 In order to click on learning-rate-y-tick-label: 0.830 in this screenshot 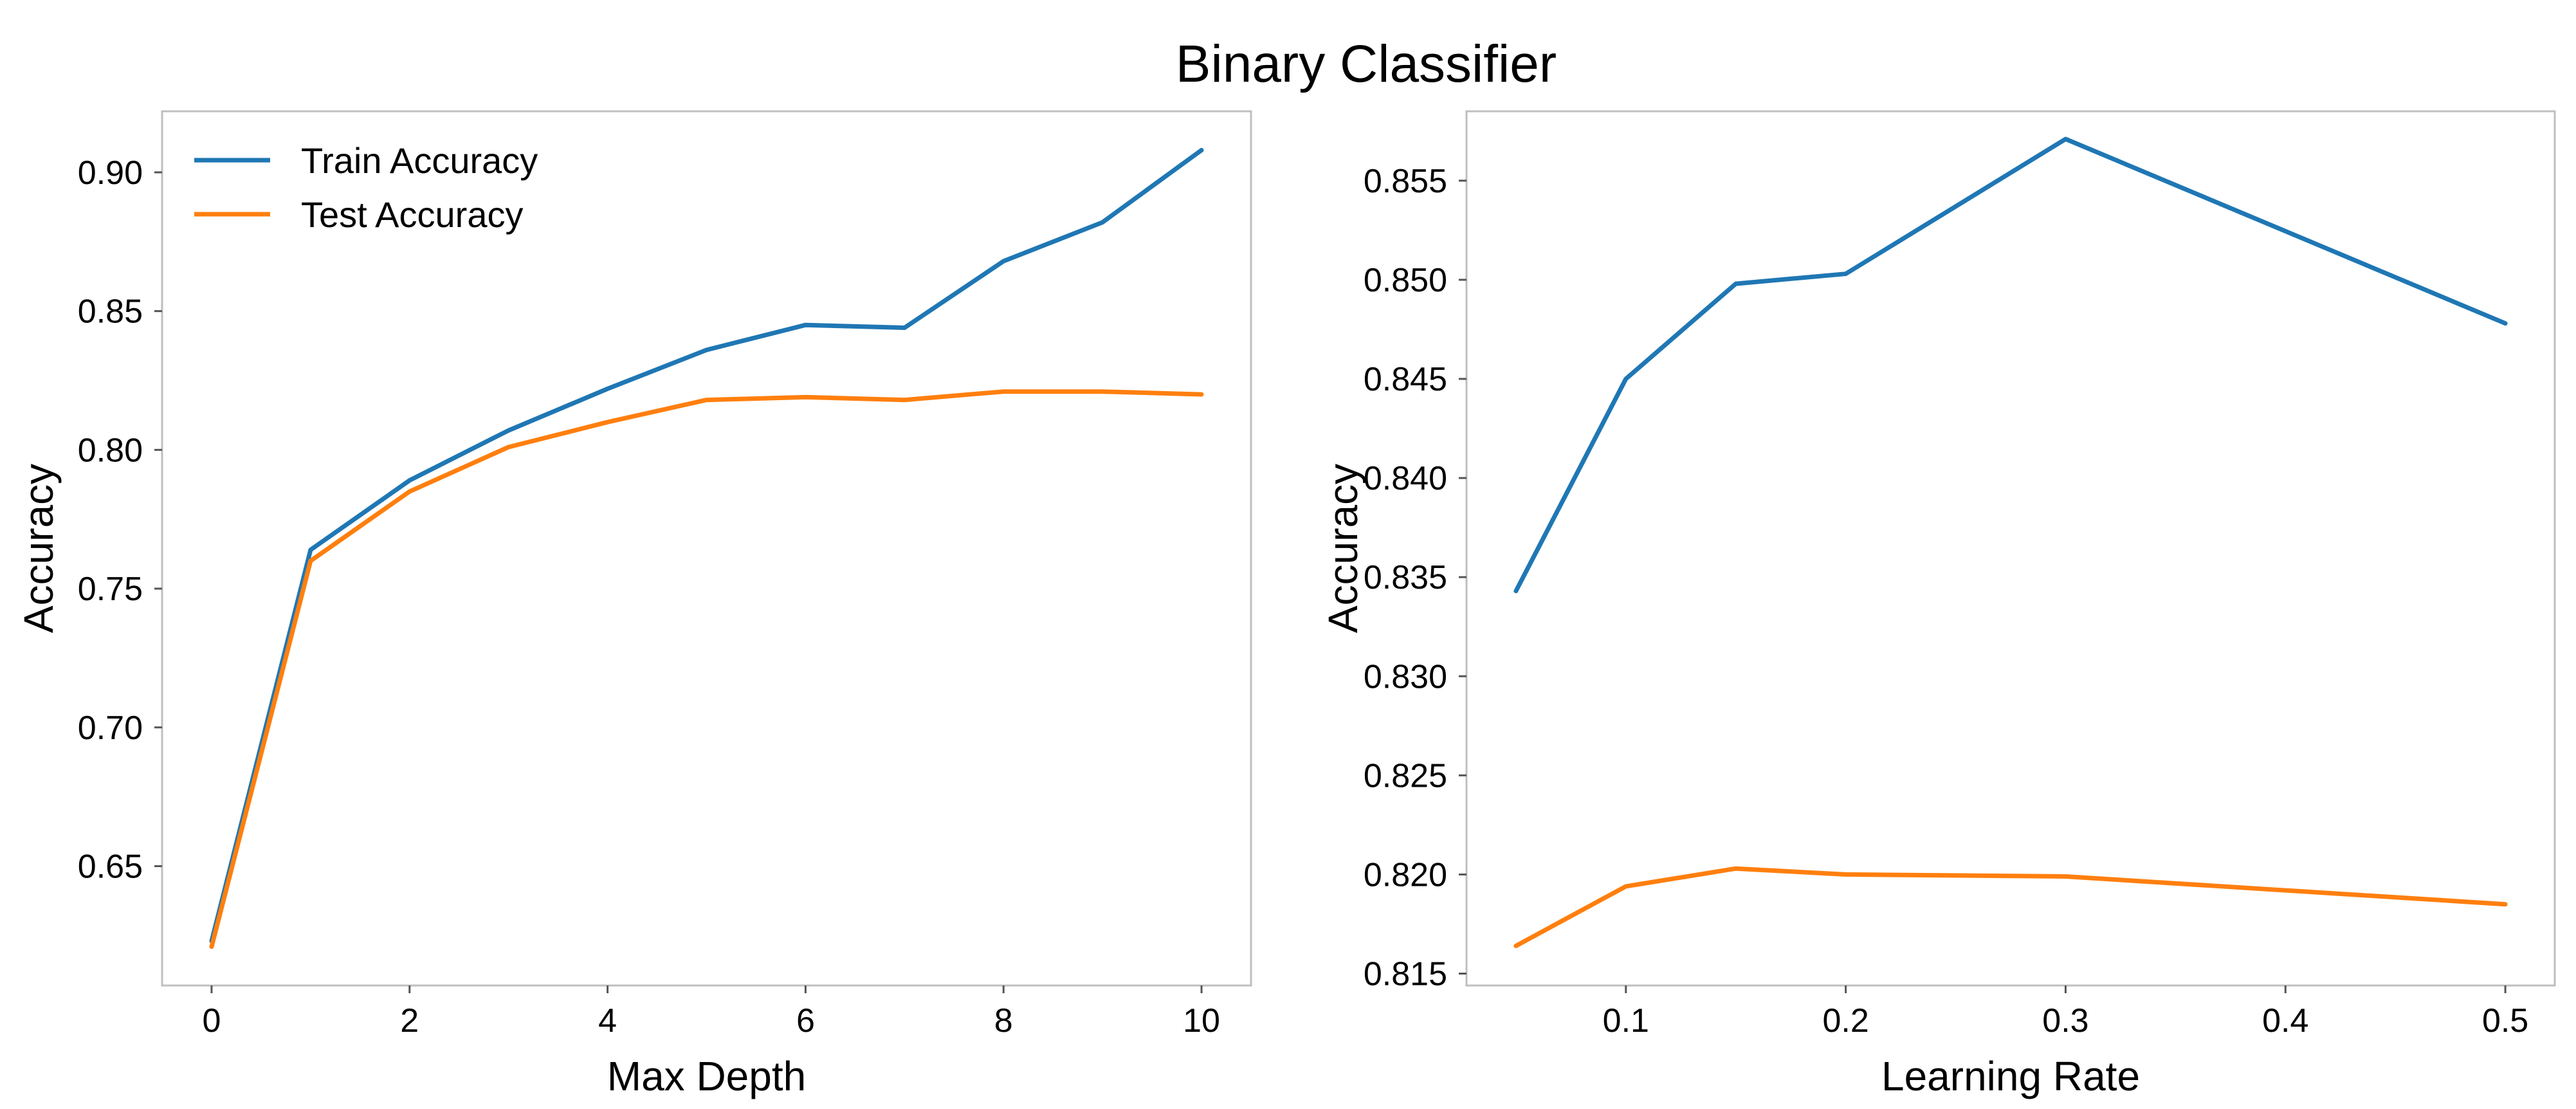, I will do `click(1405, 676)`.